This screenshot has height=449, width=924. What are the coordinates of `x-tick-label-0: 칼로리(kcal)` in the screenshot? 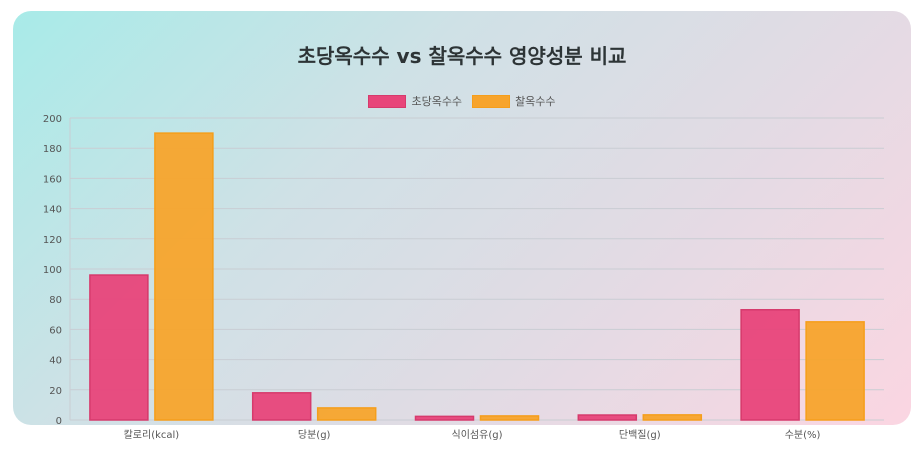 It's located at (152, 434).